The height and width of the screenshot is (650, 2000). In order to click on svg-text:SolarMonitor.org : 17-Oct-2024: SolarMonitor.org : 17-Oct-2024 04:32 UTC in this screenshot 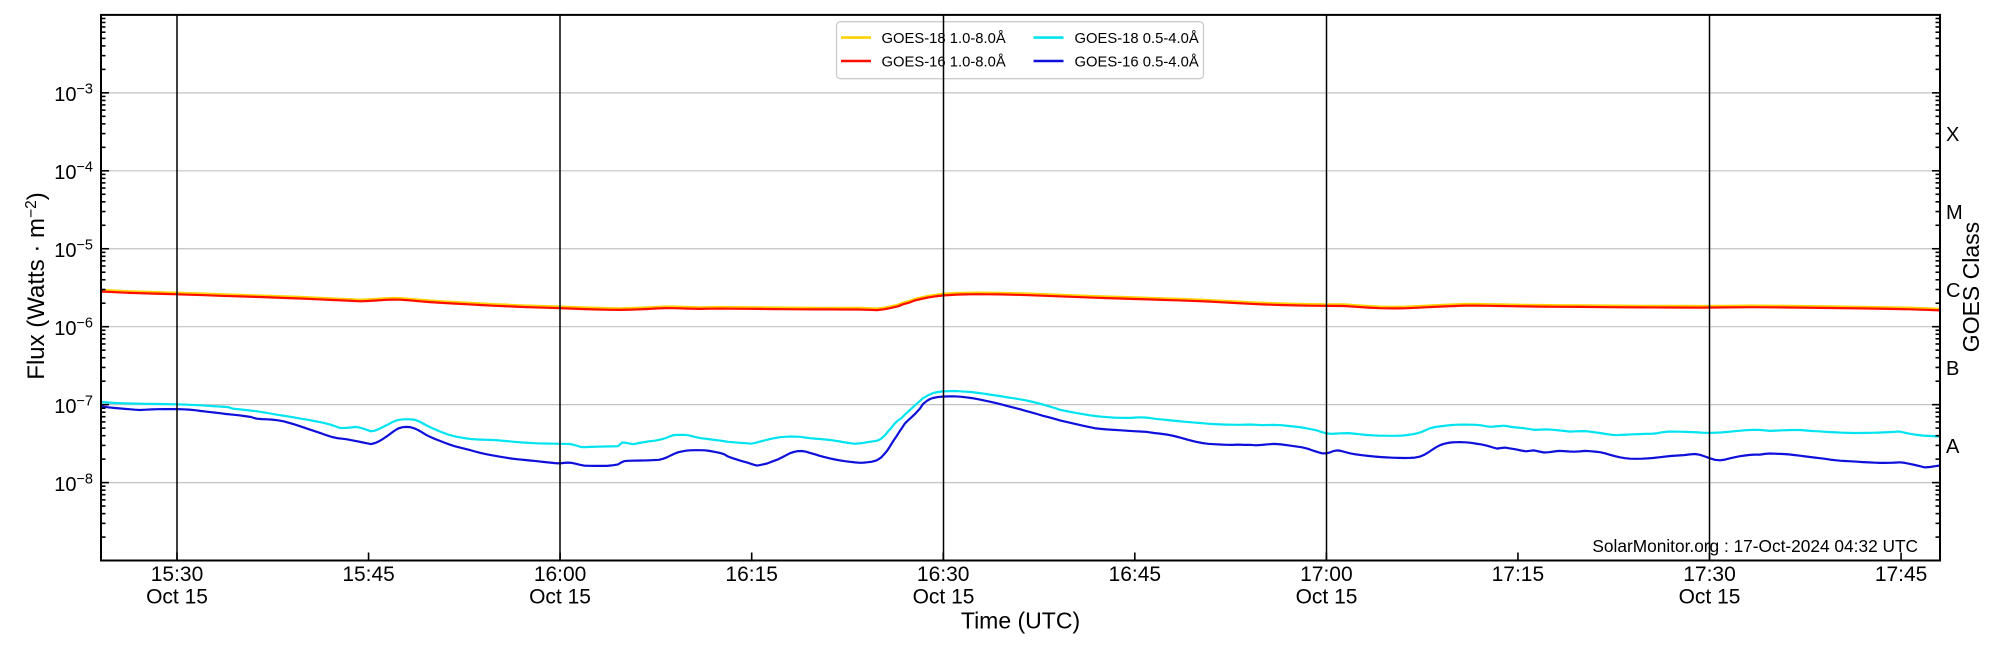, I will do `click(1755, 546)`.